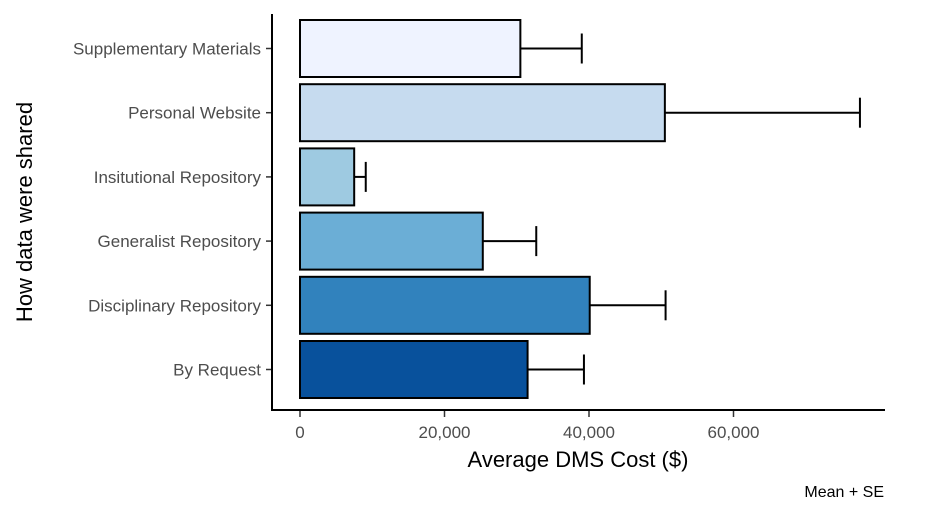  Describe the element at coordinates (24, 212) in the screenshot. I see `y-axis-title: How data were shared` at that location.